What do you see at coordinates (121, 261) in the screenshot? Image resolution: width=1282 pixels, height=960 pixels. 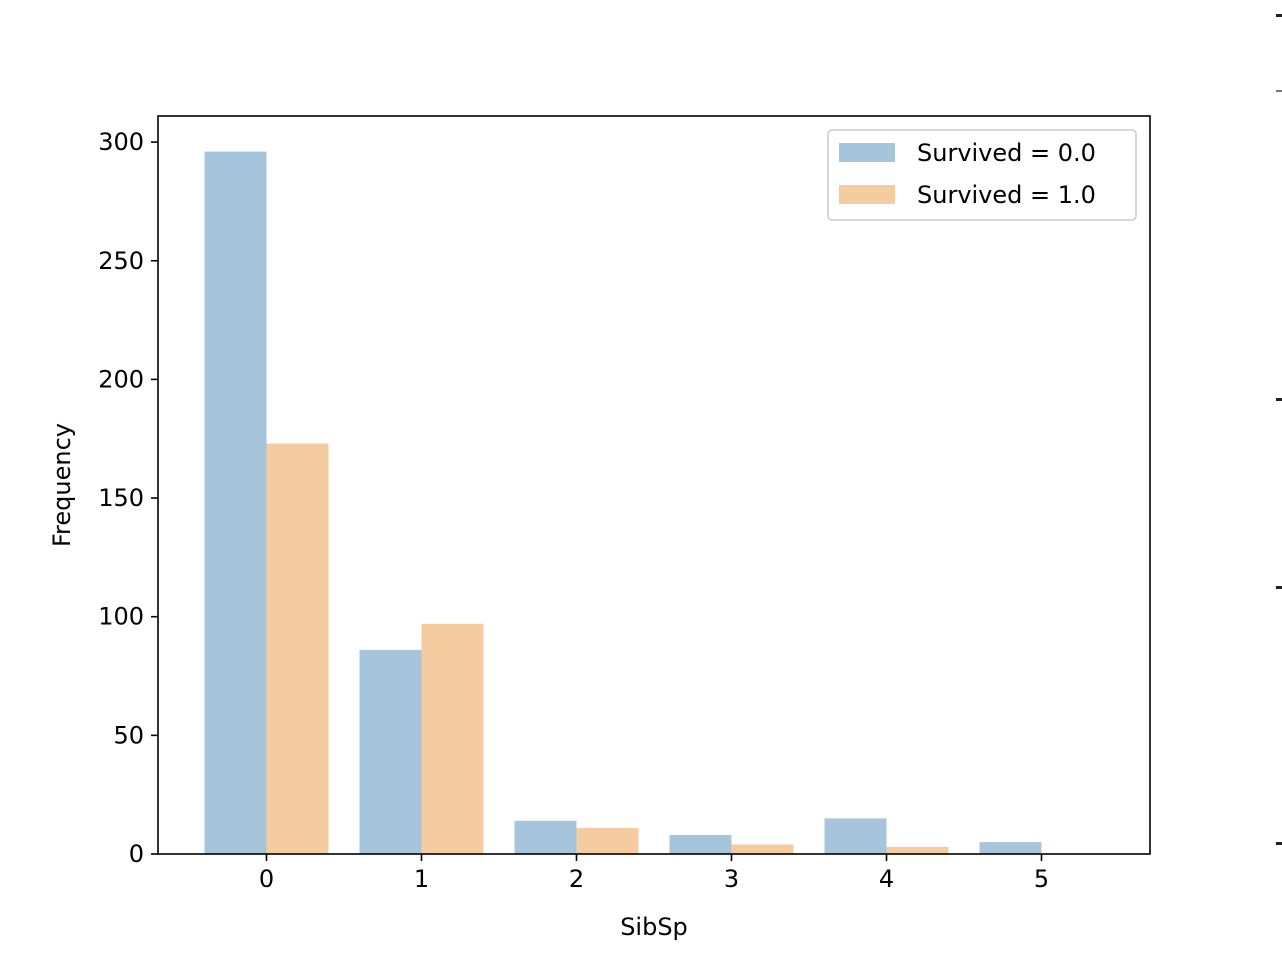 I see `y-tick-label: 250` at bounding box center [121, 261].